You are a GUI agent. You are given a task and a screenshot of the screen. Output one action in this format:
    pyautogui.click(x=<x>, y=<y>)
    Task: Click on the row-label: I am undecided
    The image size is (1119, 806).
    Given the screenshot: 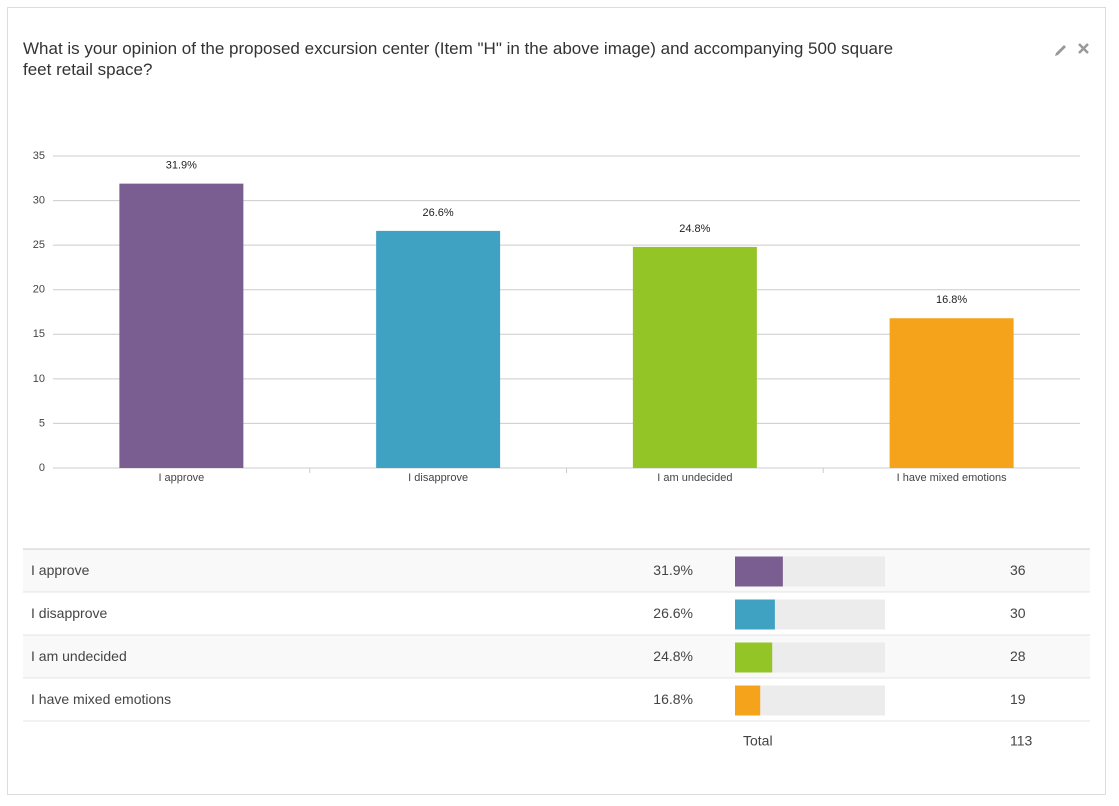 What is the action you would take?
    pyautogui.click(x=79, y=656)
    